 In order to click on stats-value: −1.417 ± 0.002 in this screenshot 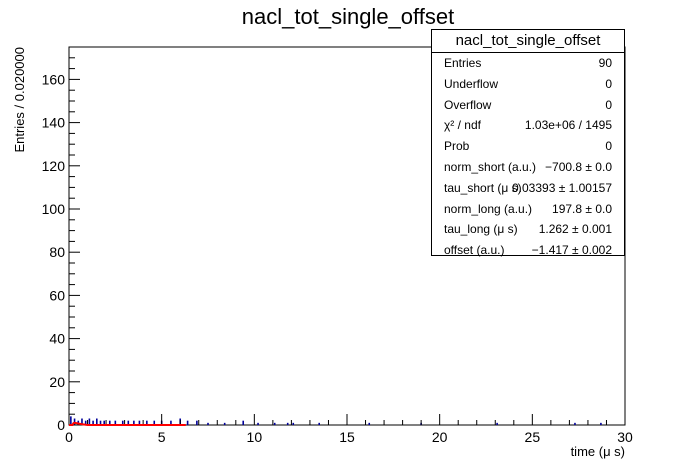, I will do `click(571, 250)`.